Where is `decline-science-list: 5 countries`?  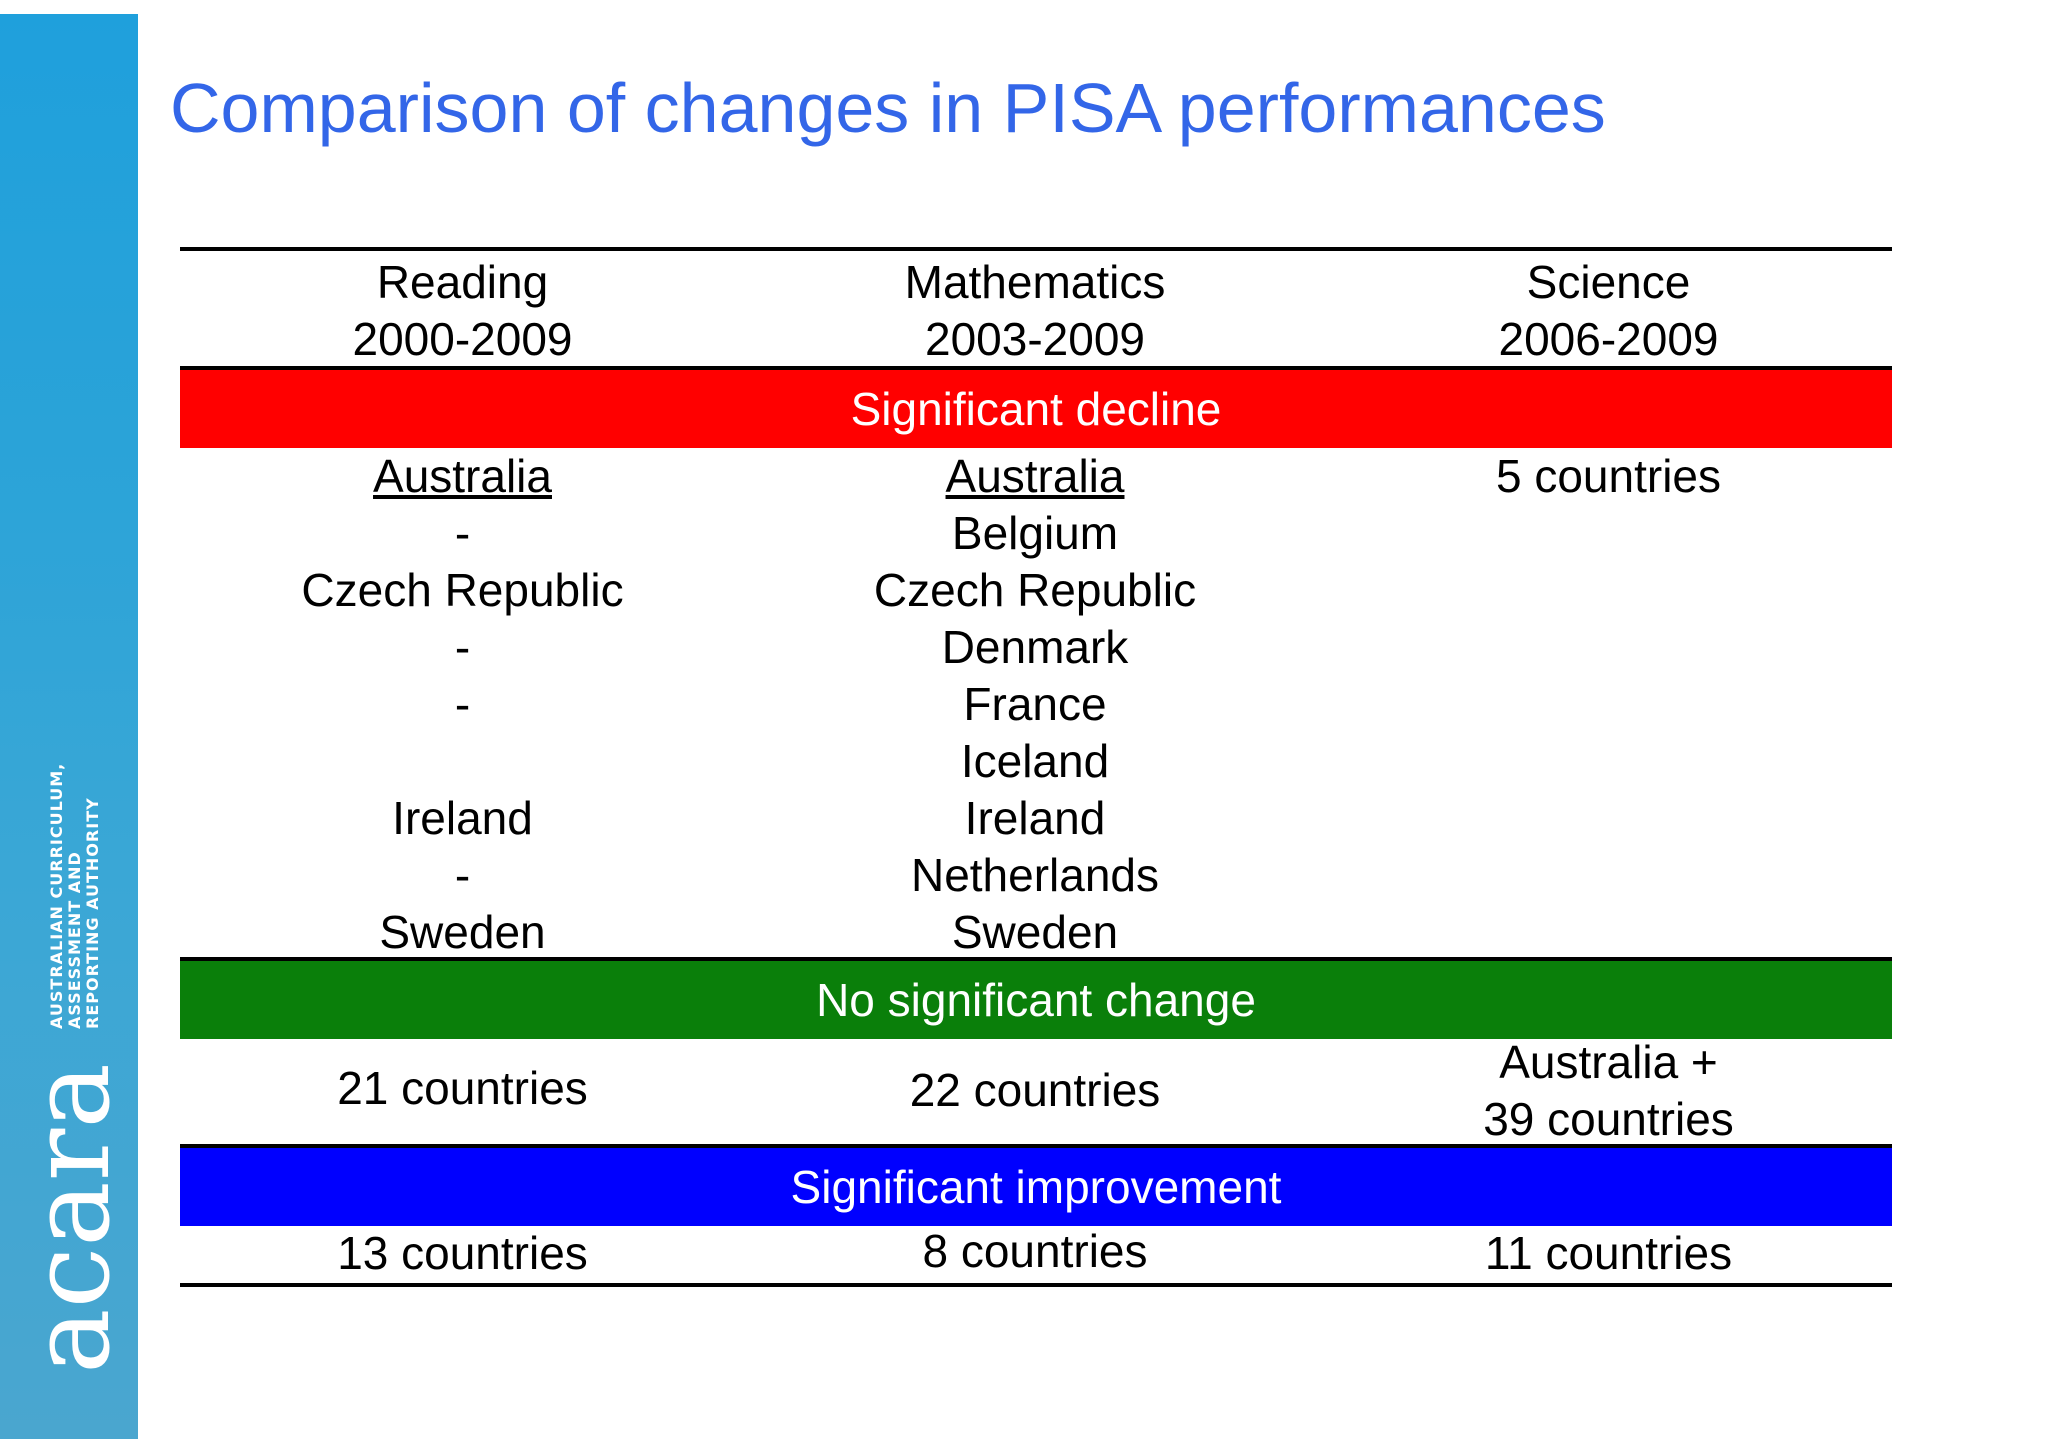 decline-science-list: 5 countries is located at coordinates (1608, 476).